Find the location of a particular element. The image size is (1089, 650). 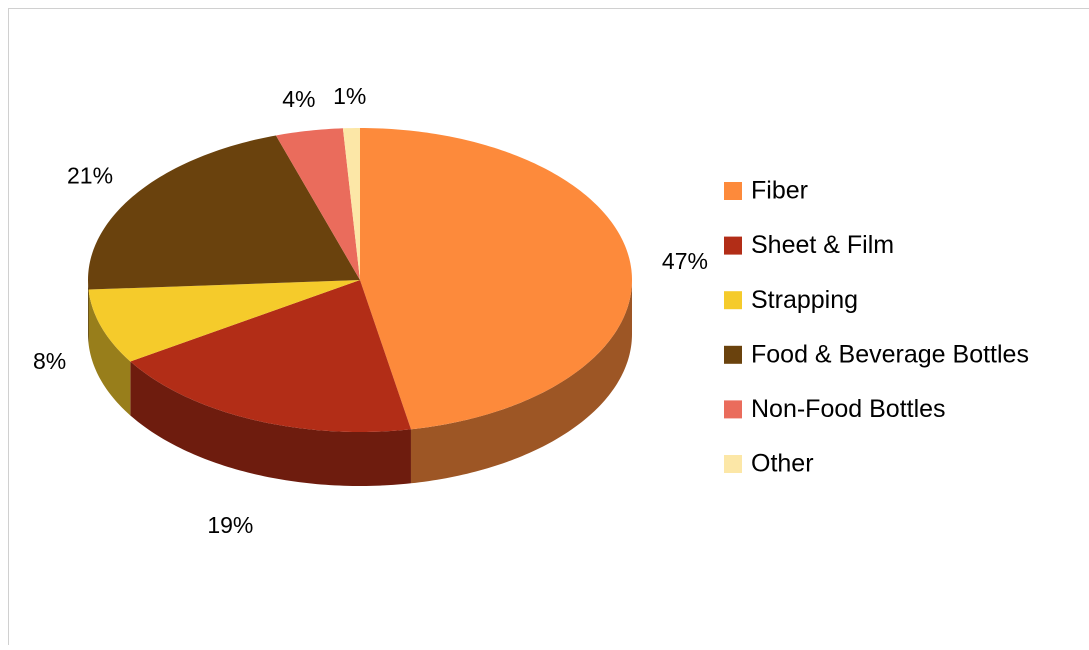

legend-label: Food & Beverage Bottles is located at coordinates (890, 354).